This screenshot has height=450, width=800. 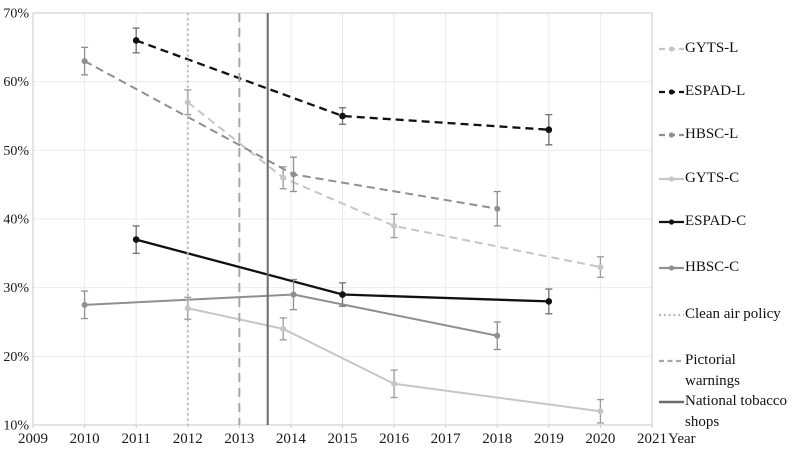 What do you see at coordinates (712, 370) in the screenshot?
I see `legend-label: Pictorial warnings` at bounding box center [712, 370].